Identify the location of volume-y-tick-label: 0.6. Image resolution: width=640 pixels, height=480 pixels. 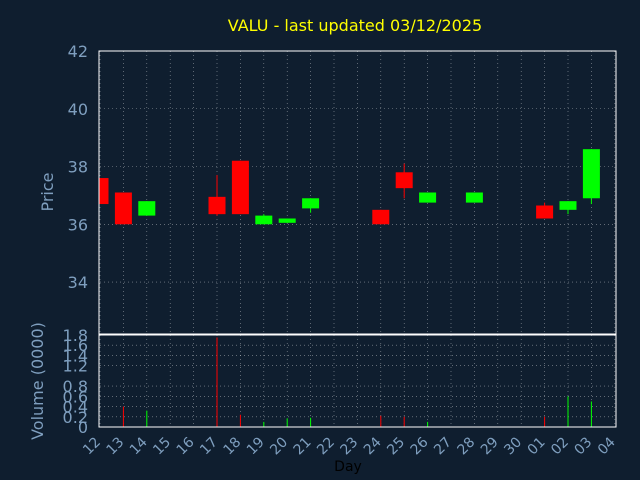
(75, 396).